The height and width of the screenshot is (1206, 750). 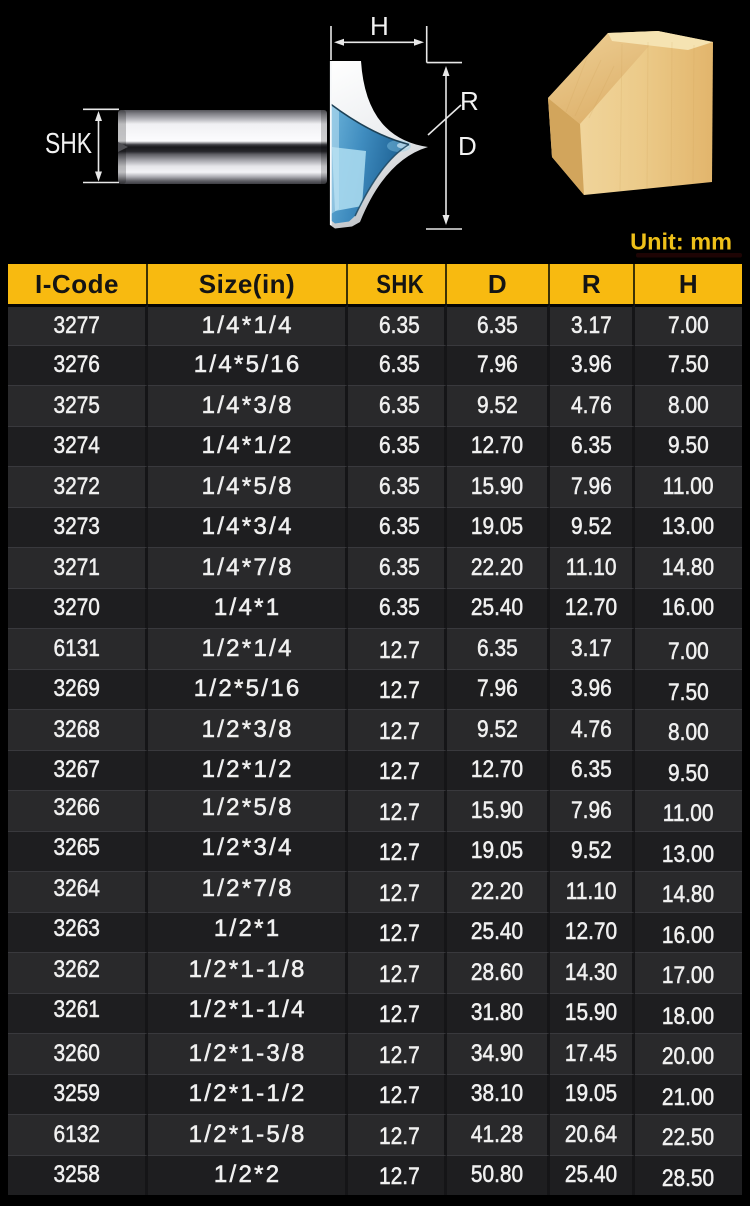 What do you see at coordinates (467, 146) in the screenshot?
I see `svg-text: D` at bounding box center [467, 146].